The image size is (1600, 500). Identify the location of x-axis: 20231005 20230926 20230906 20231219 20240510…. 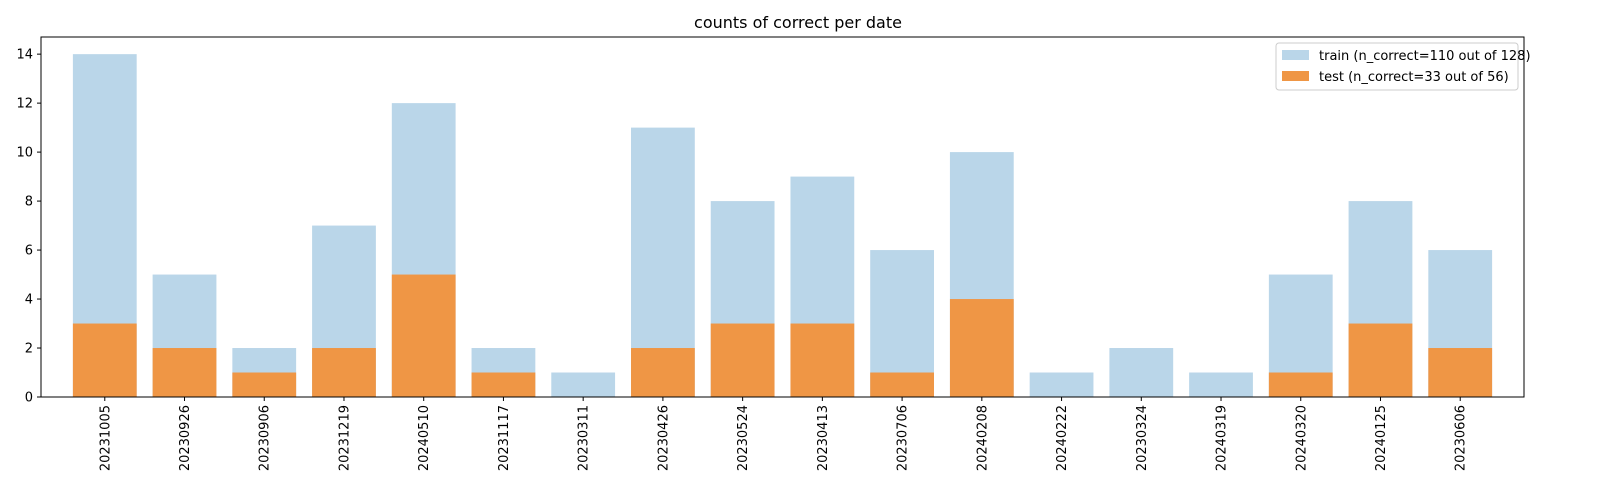
(783, 434).